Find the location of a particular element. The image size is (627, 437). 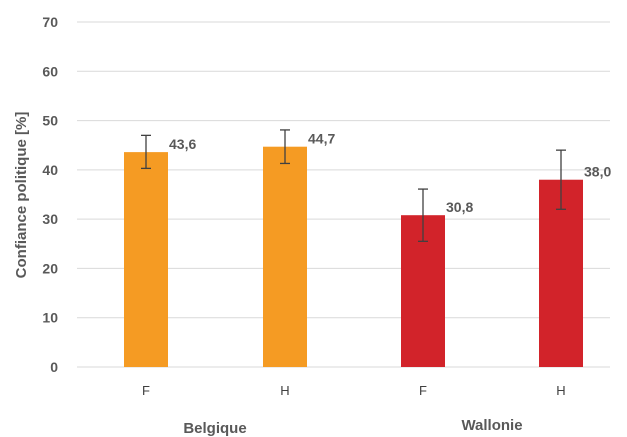

y-tick-label-40: 40 is located at coordinates (50, 170).